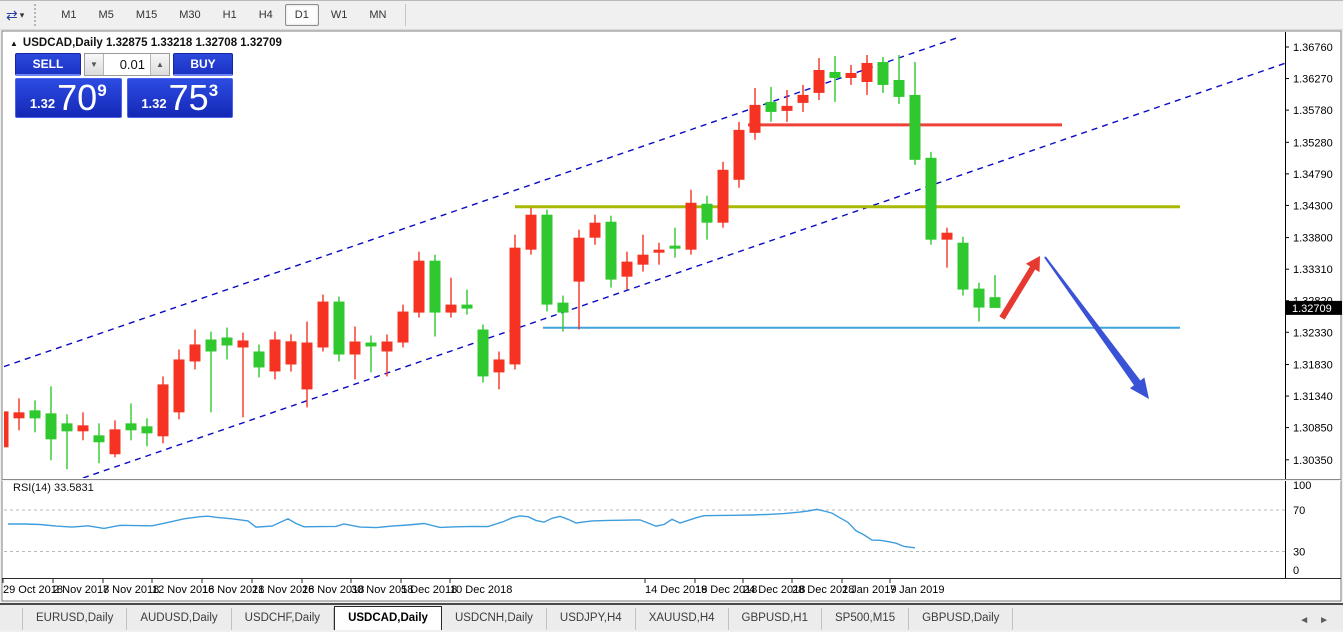  I want to click on date-tick-label: 26 Nov 2018, so click(333, 590).